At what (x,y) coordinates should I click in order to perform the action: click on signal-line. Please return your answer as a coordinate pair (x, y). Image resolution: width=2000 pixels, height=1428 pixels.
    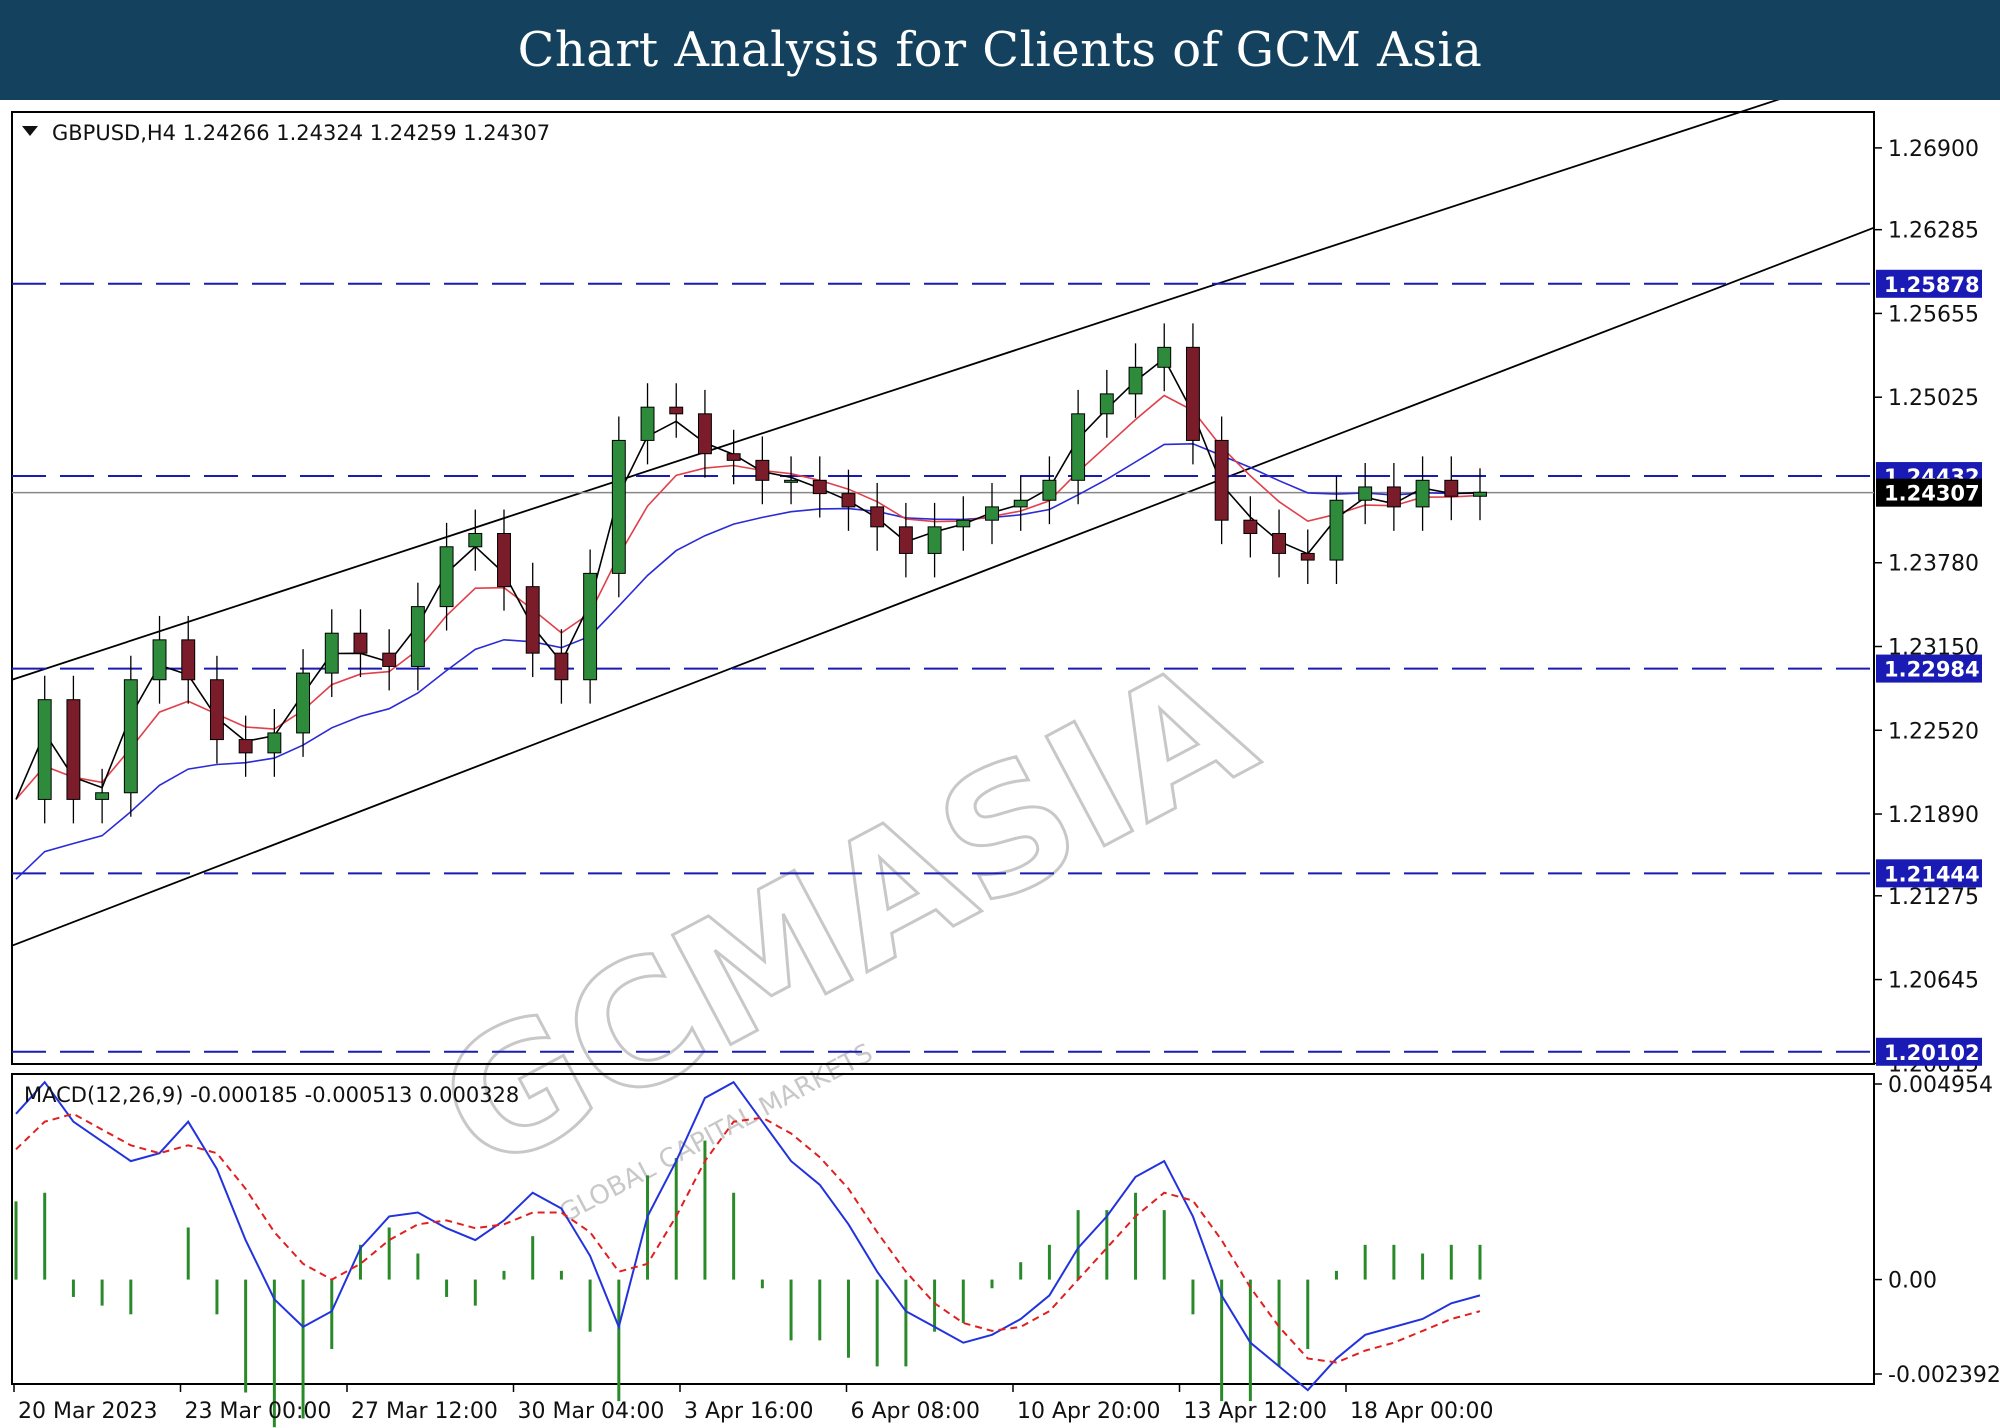
    Looking at the image, I should click on (748, 1238).